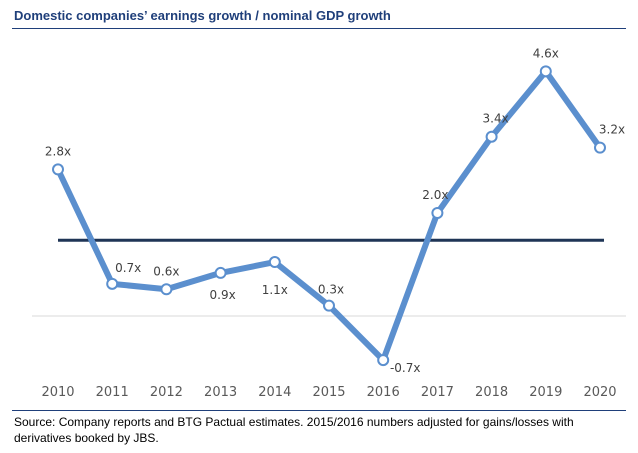 This screenshot has width=638, height=453. Describe the element at coordinates (329, 305) in the screenshot. I see `data-point-2015` at that location.